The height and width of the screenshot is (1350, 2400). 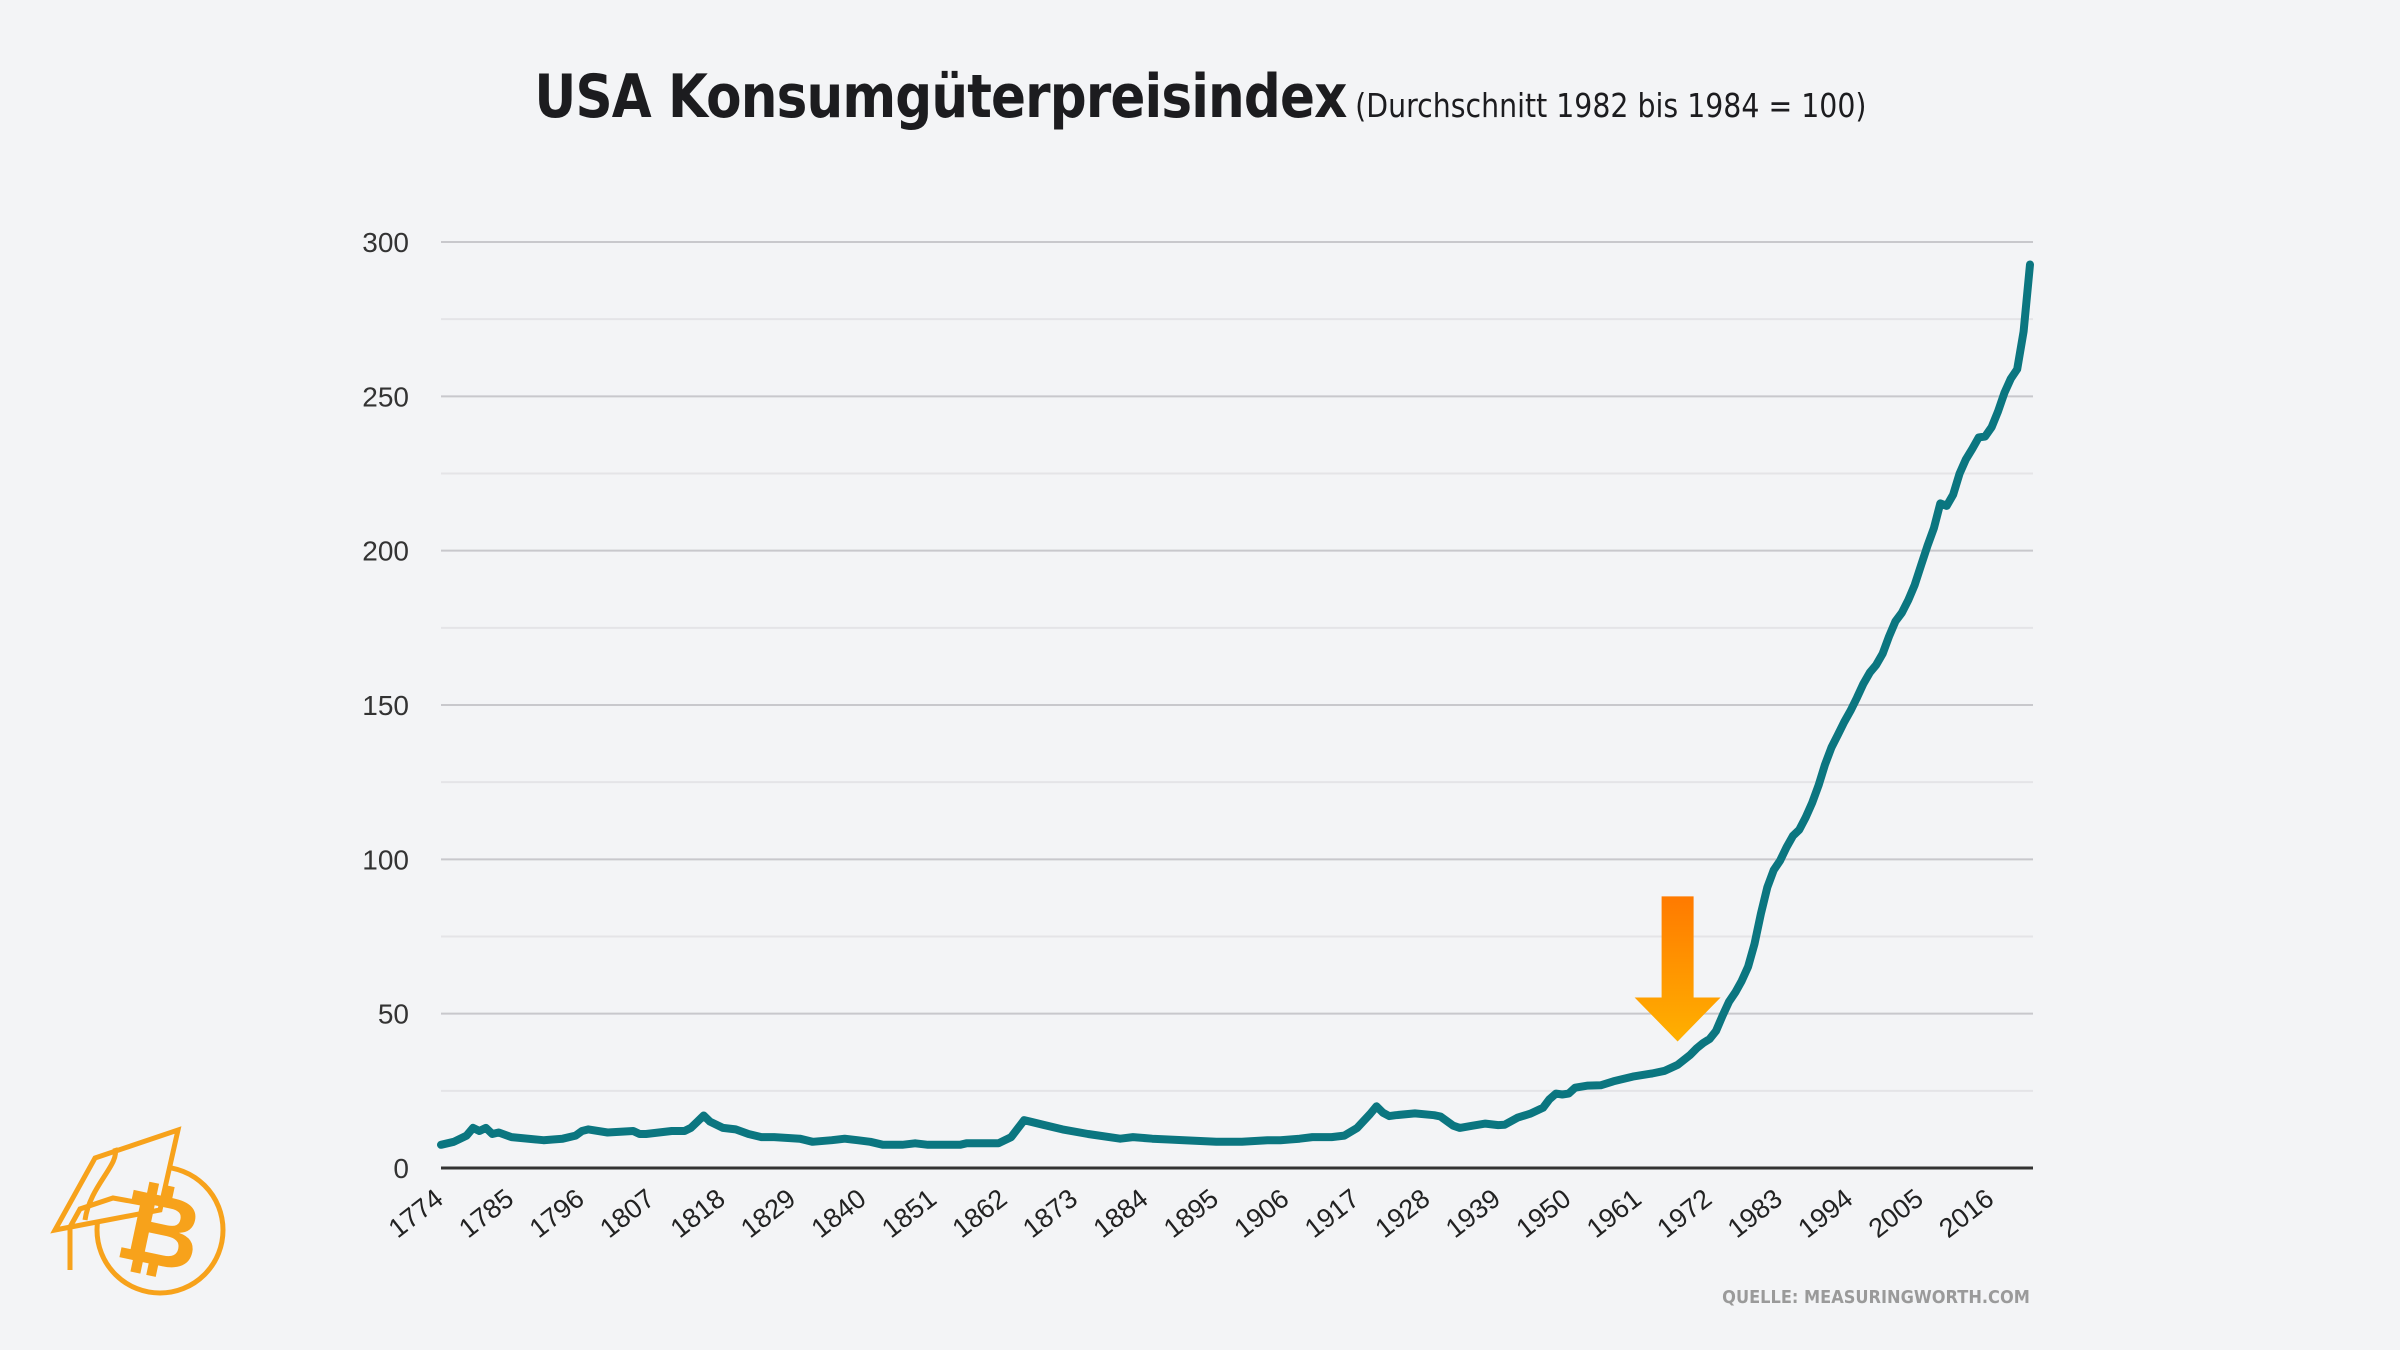 What do you see at coordinates (385, 396) in the screenshot?
I see `y-tick-label: 250` at bounding box center [385, 396].